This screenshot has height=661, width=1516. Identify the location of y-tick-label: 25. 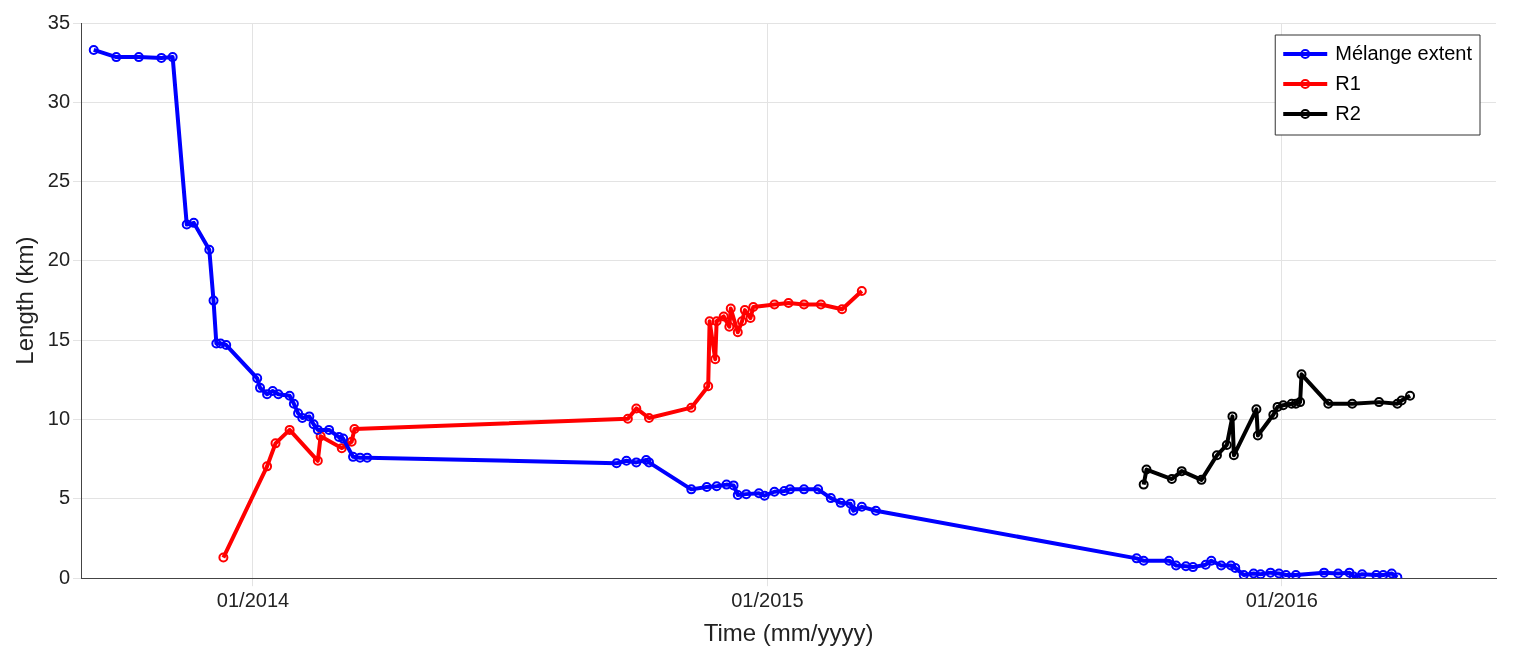
(59, 180).